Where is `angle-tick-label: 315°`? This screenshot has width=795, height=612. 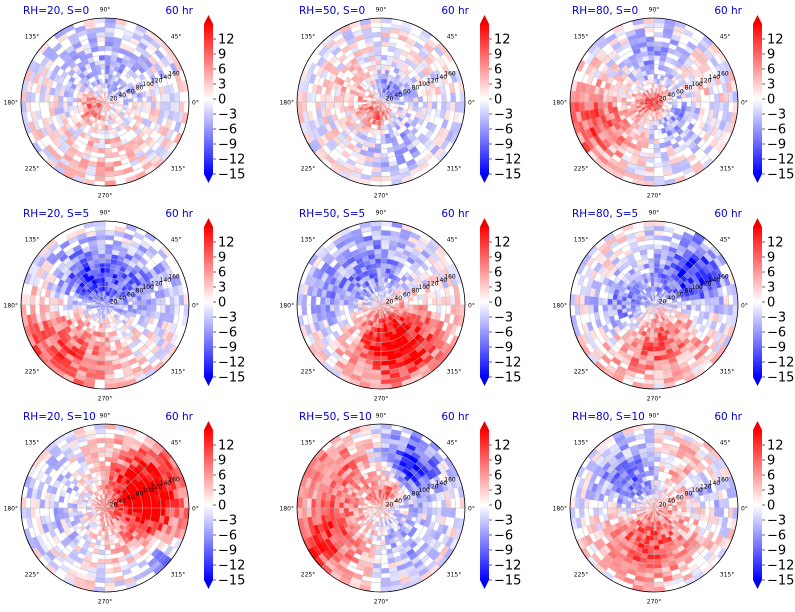 angle-tick-label: 315° is located at coordinates (178, 168).